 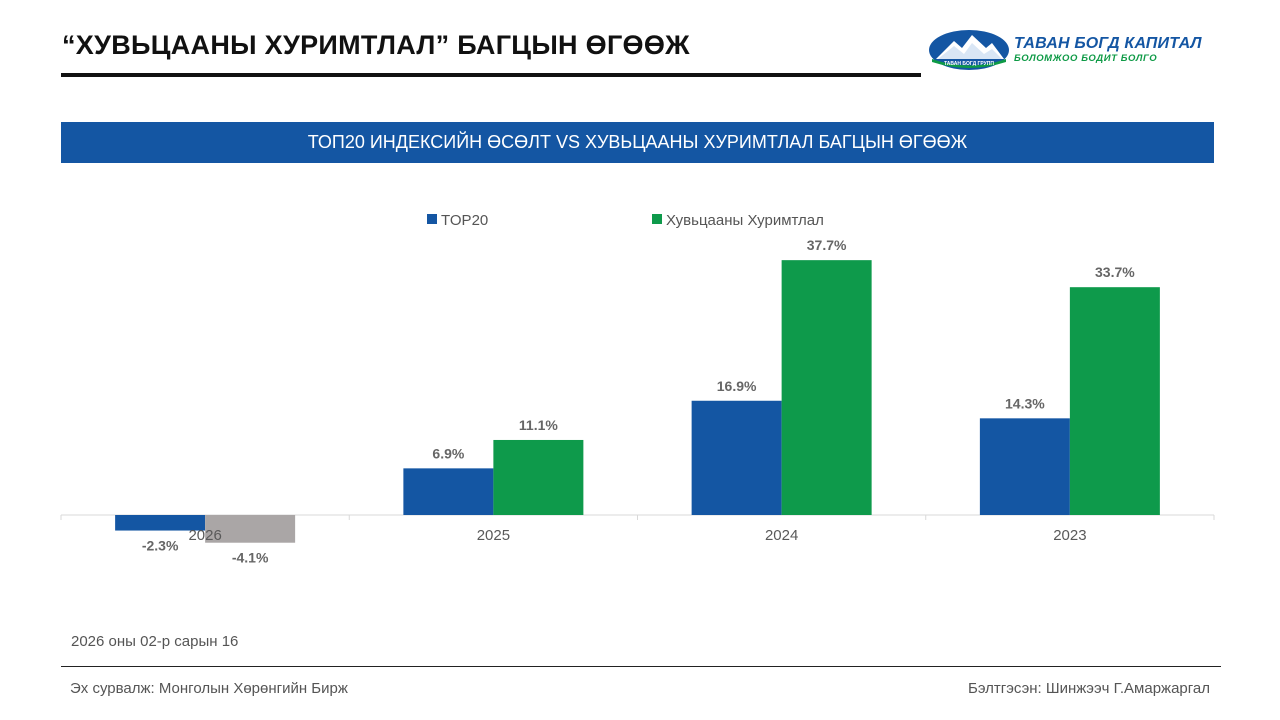 I want to click on logo-company-name: ТАВАН БОГД КАПИТАЛ, so click(x=1108, y=43).